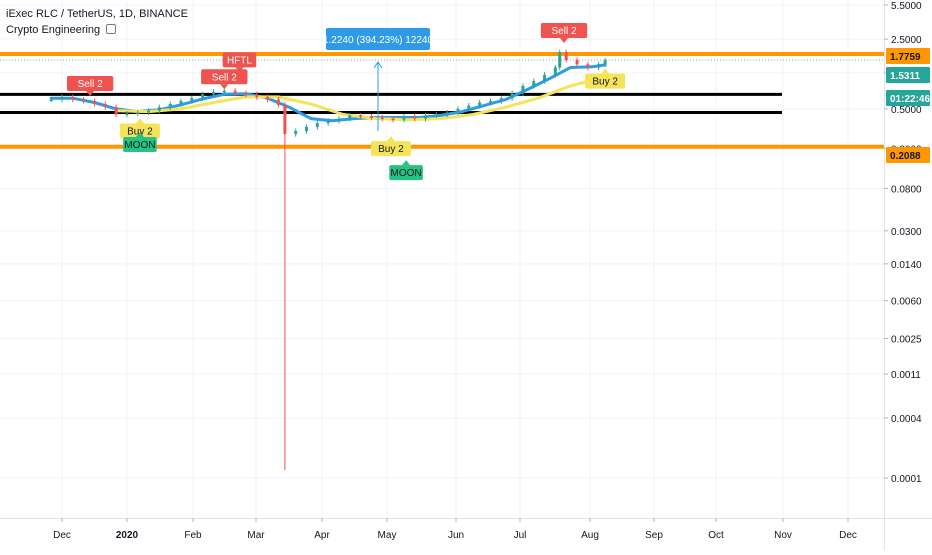 Image resolution: width=932 pixels, height=555 pixels. I want to click on price-label-text: 0.2088, so click(905, 156).